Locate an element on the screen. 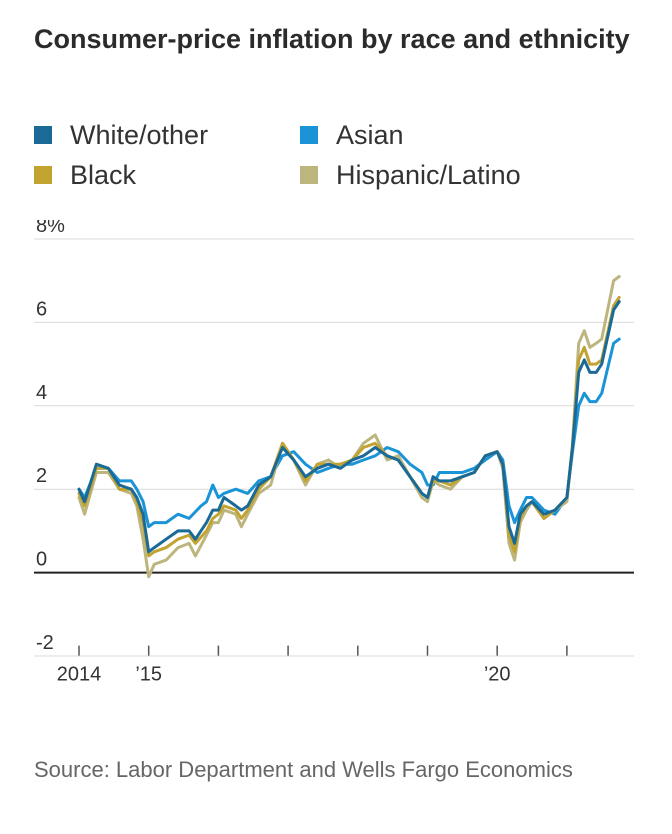 The image size is (672, 834). x-tick-label-2014: 2014 is located at coordinates (79, 675).